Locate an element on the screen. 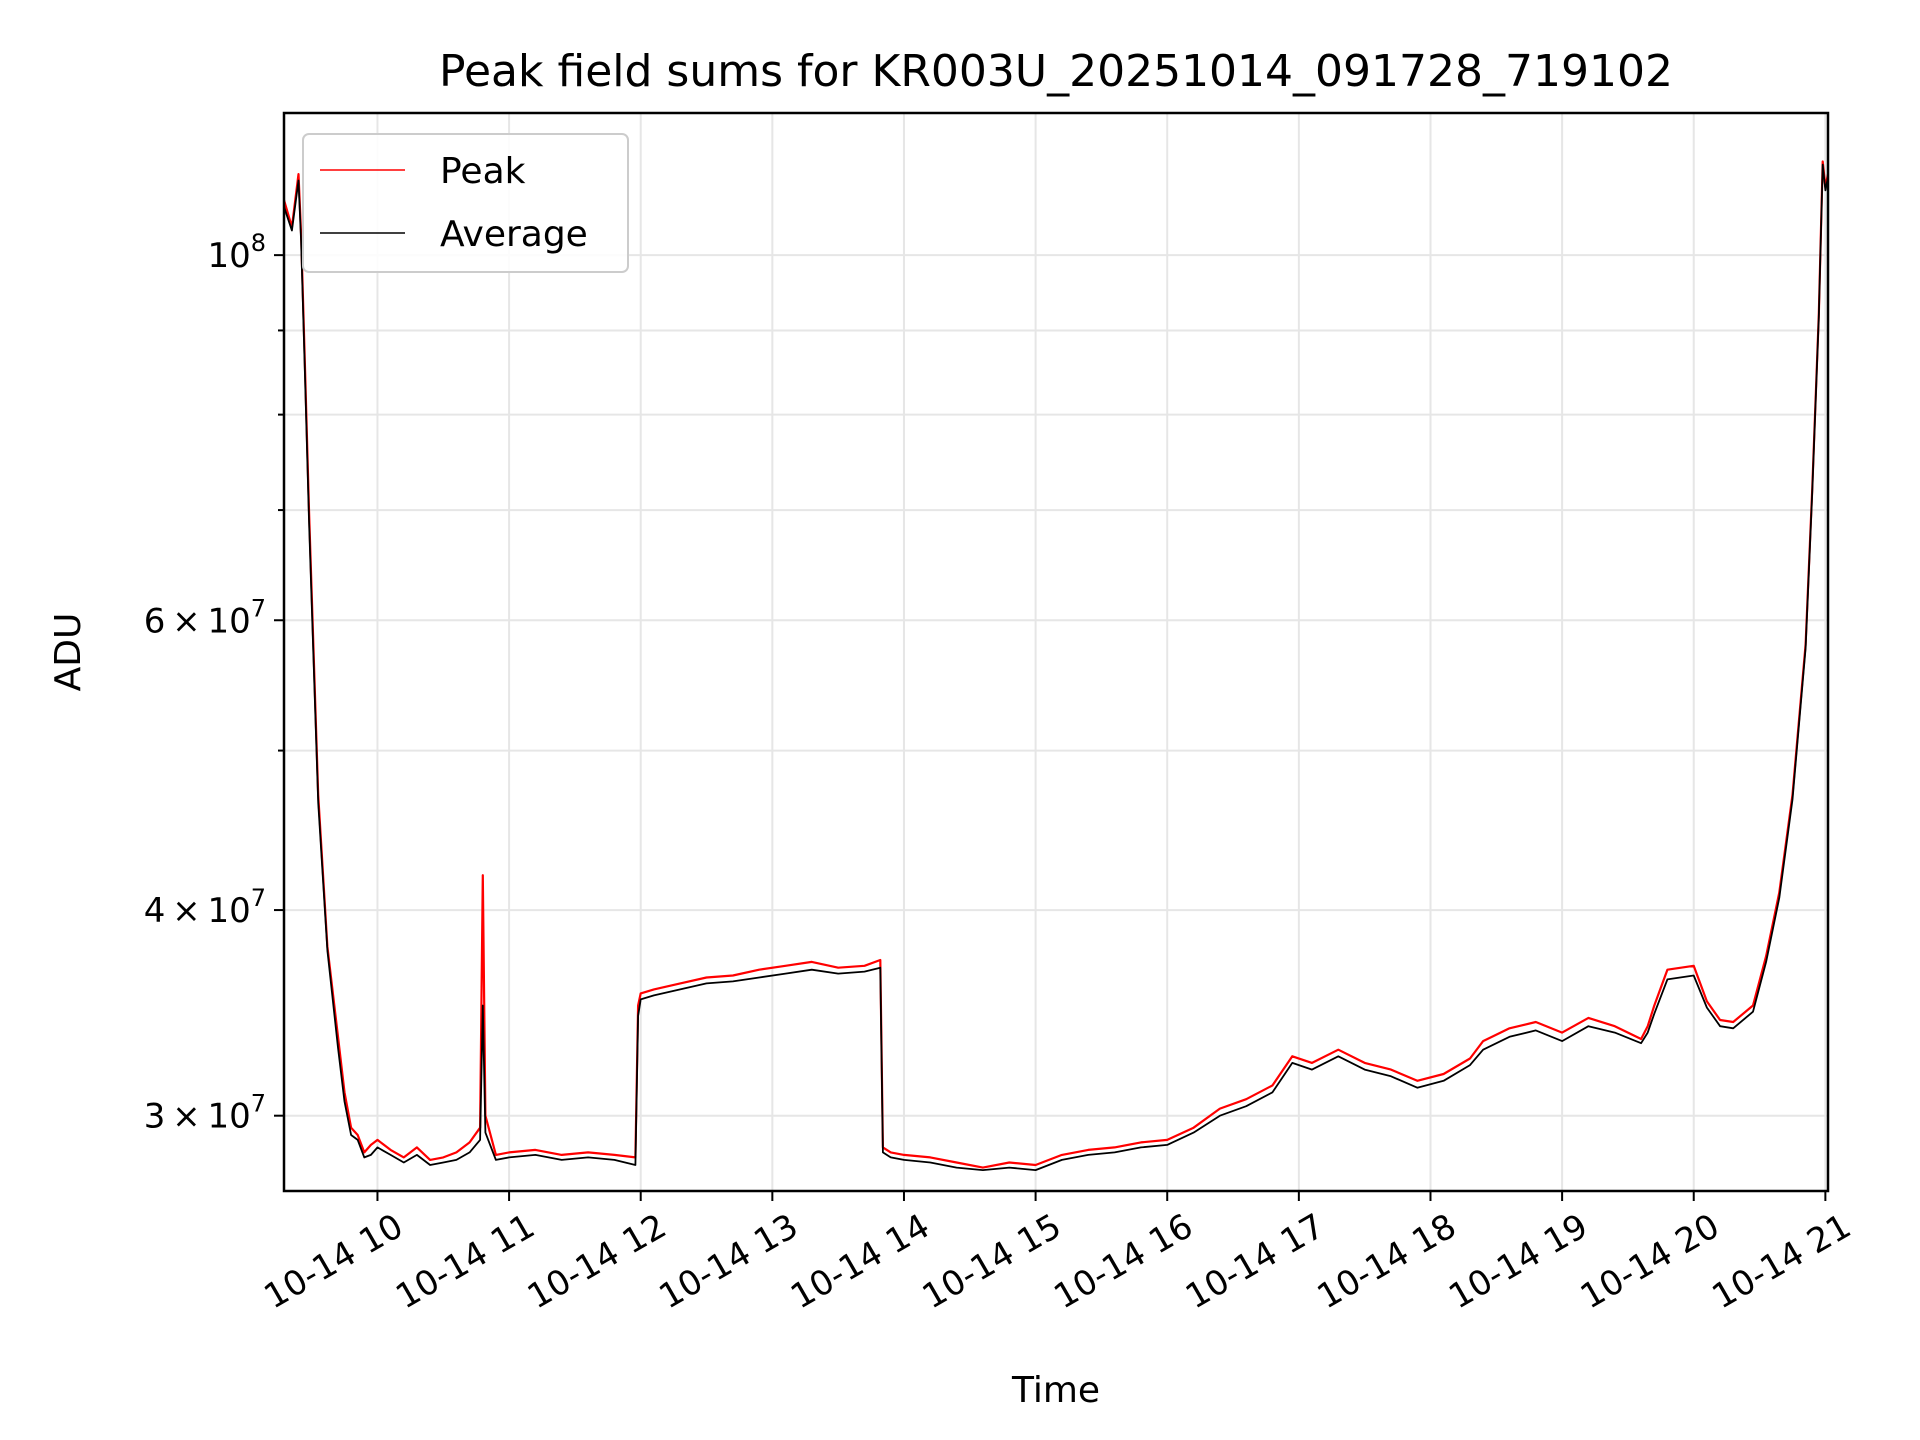 The height and width of the screenshot is (1440, 1920). y-axis-label: ADU is located at coordinates (68, 652).